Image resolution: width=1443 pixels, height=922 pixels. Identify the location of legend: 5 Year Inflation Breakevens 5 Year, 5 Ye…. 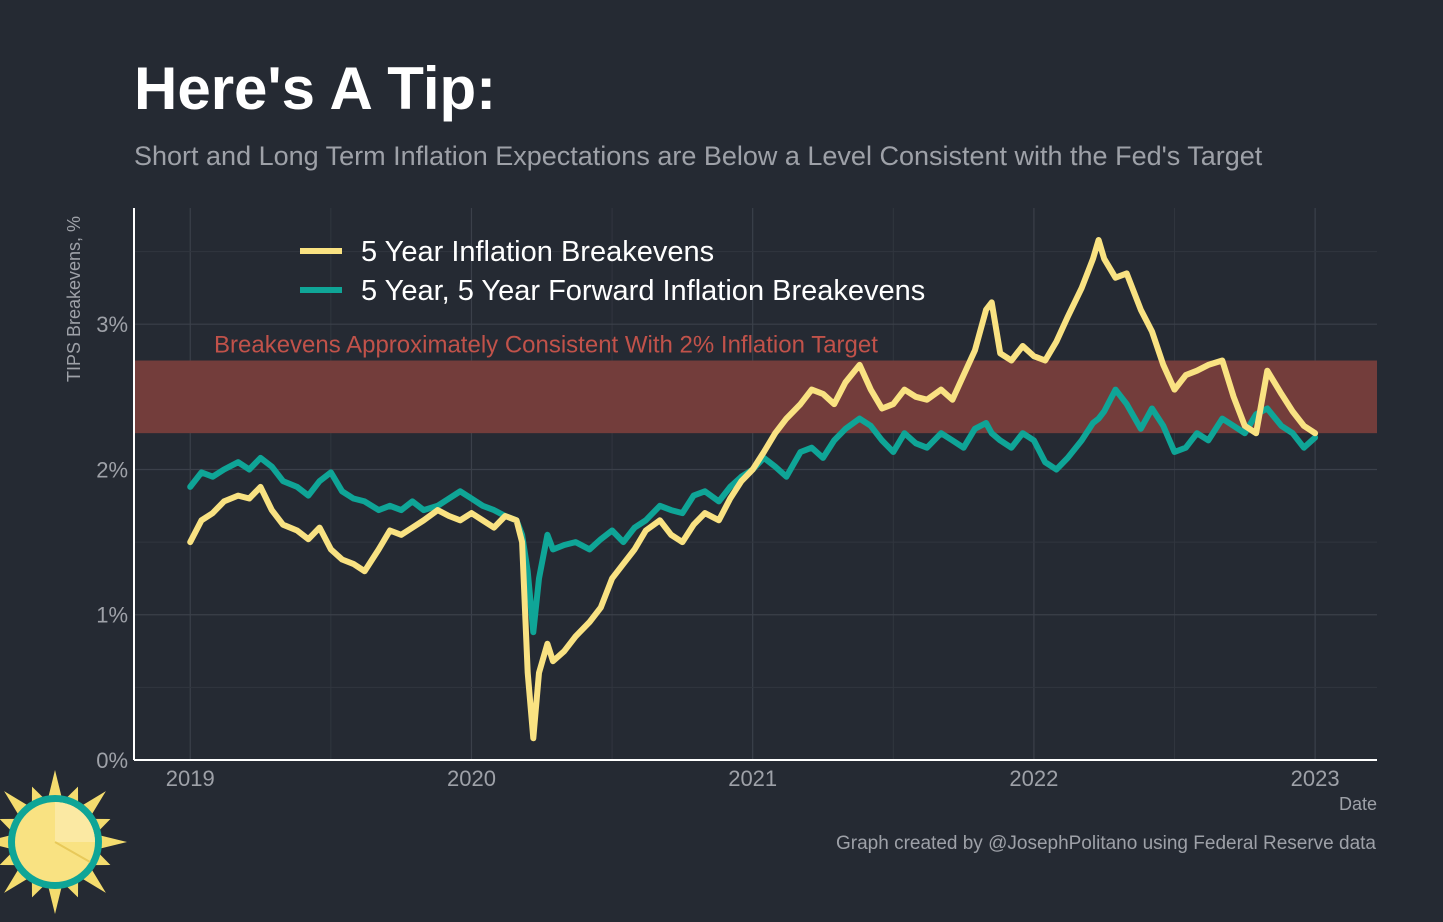
(612, 271).